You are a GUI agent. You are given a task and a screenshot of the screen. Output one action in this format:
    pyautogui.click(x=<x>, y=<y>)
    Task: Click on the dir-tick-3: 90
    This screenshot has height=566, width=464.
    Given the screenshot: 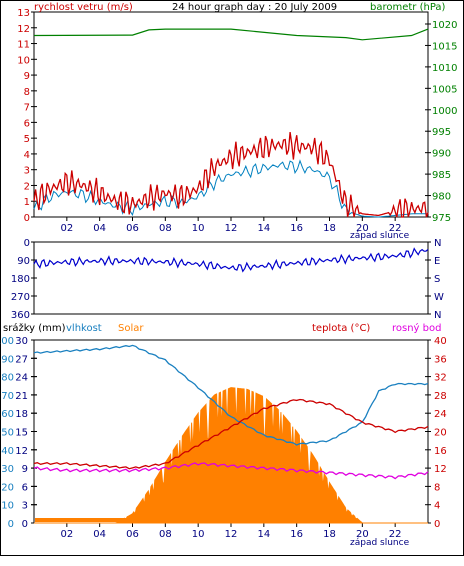 What is the action you would take?
    pyautogui.click(x=23, y=261)
    